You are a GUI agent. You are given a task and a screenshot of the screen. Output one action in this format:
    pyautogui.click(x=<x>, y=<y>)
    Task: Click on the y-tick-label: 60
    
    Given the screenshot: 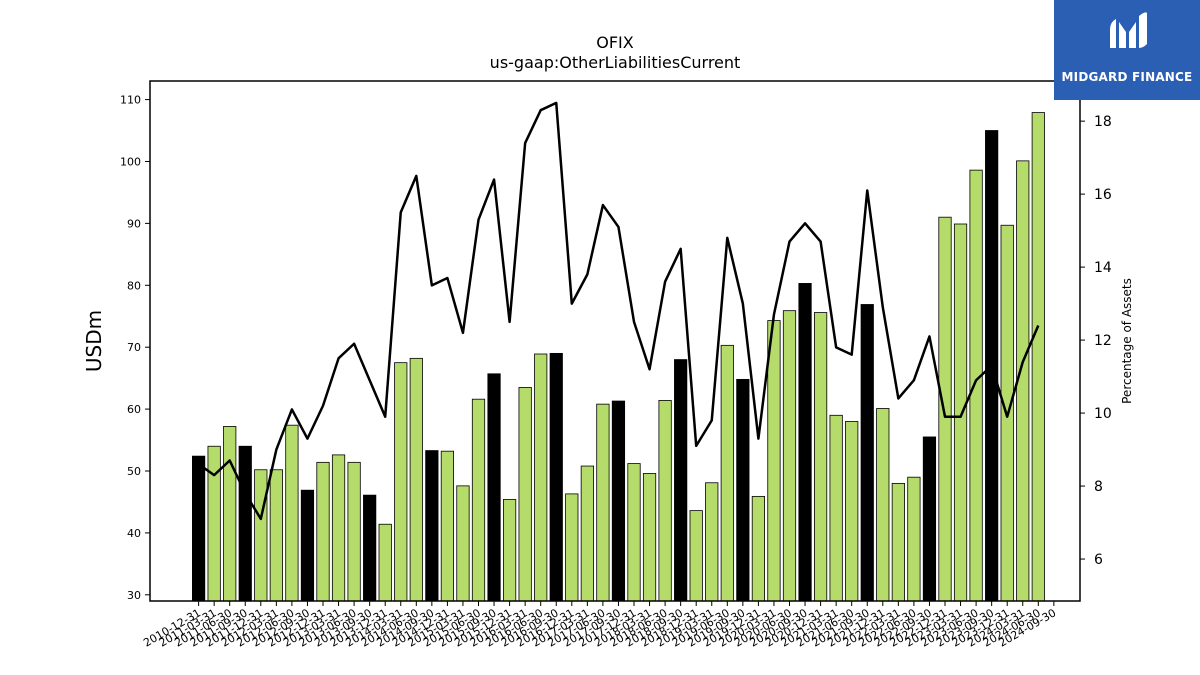 What is the action you would take?
    pyautogui.click(x=134, y=409)
    